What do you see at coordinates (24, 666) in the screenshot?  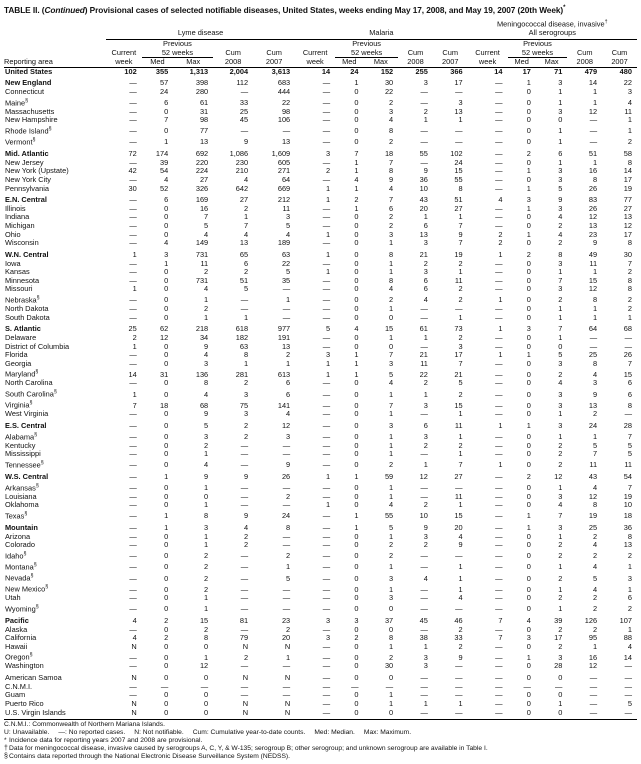 I see `area-name: Washington` at bounding box center [24, 666].